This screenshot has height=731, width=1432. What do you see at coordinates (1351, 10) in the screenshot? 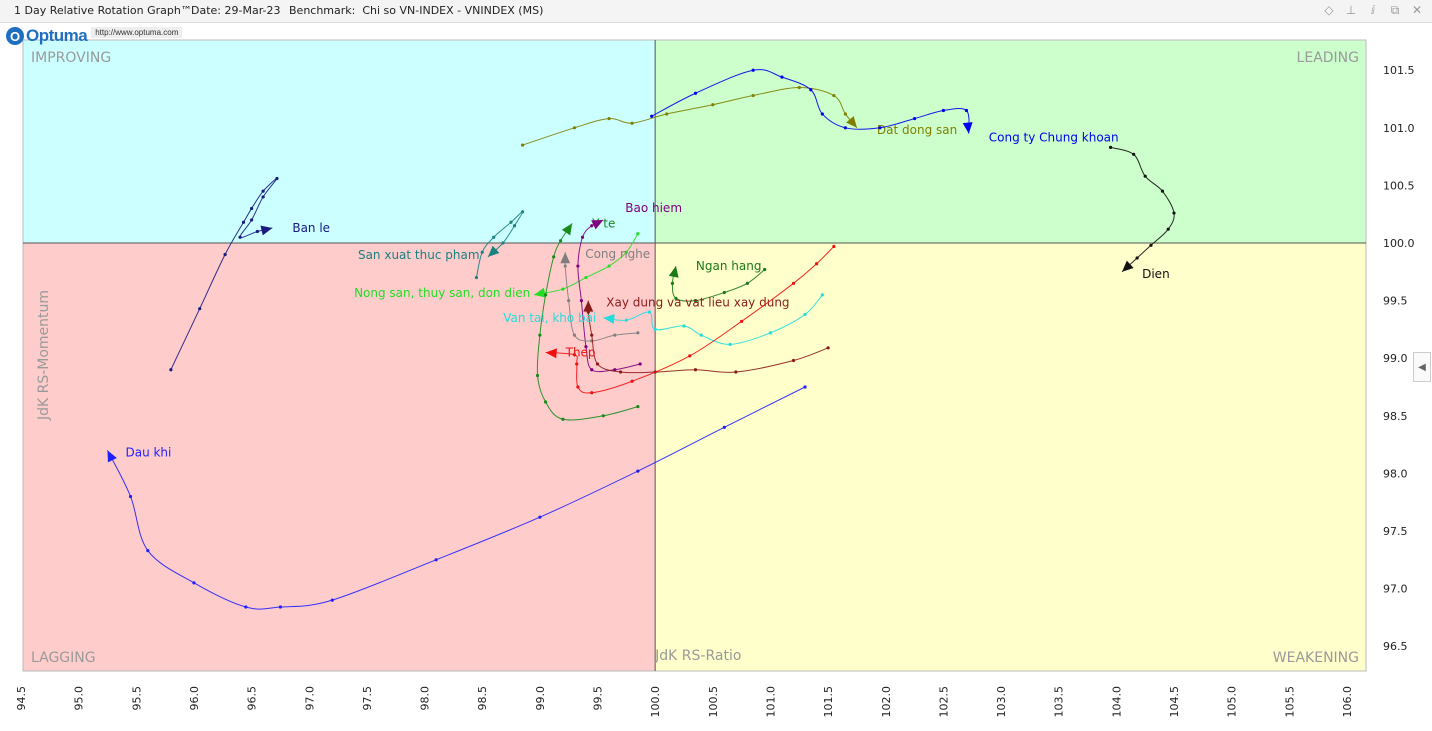
I see `pin-icon: ⊥` at bounding box center [1351, 10].